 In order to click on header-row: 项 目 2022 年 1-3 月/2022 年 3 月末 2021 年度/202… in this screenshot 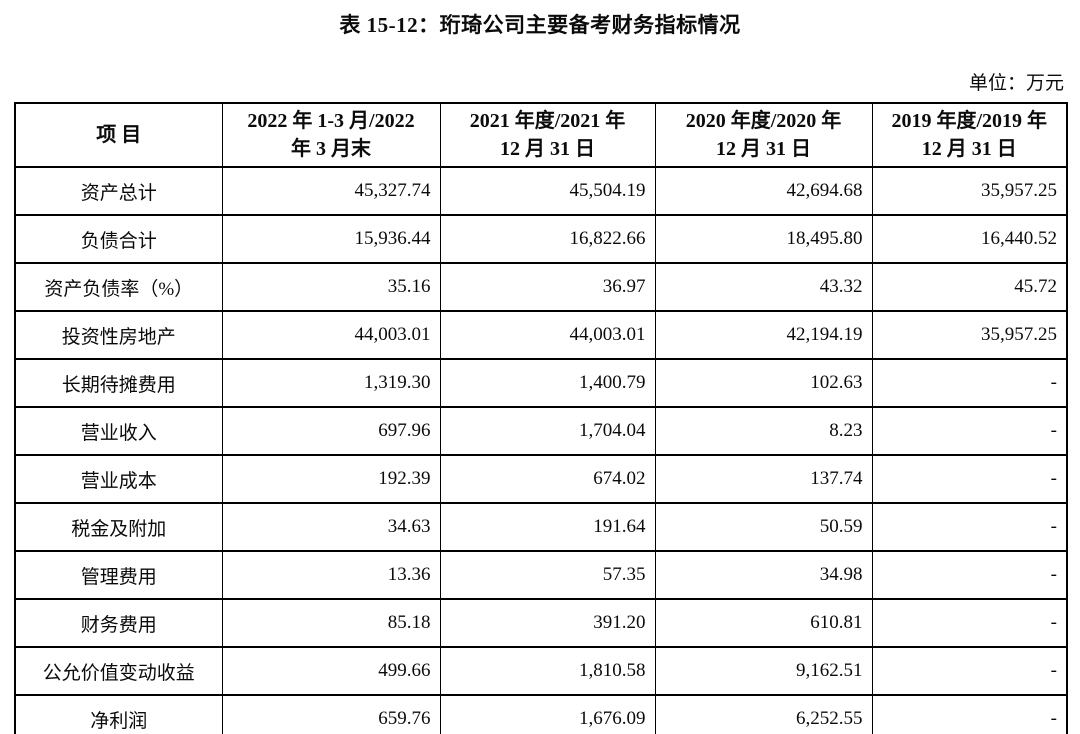, I will do `click(541, 135)`.